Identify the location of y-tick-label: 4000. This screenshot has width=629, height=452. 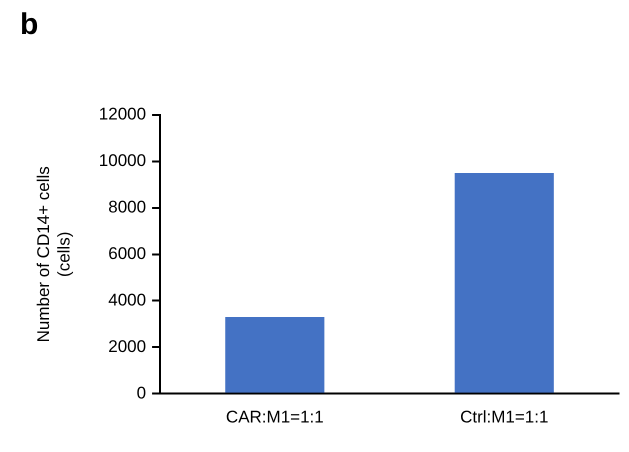
(127, 300).